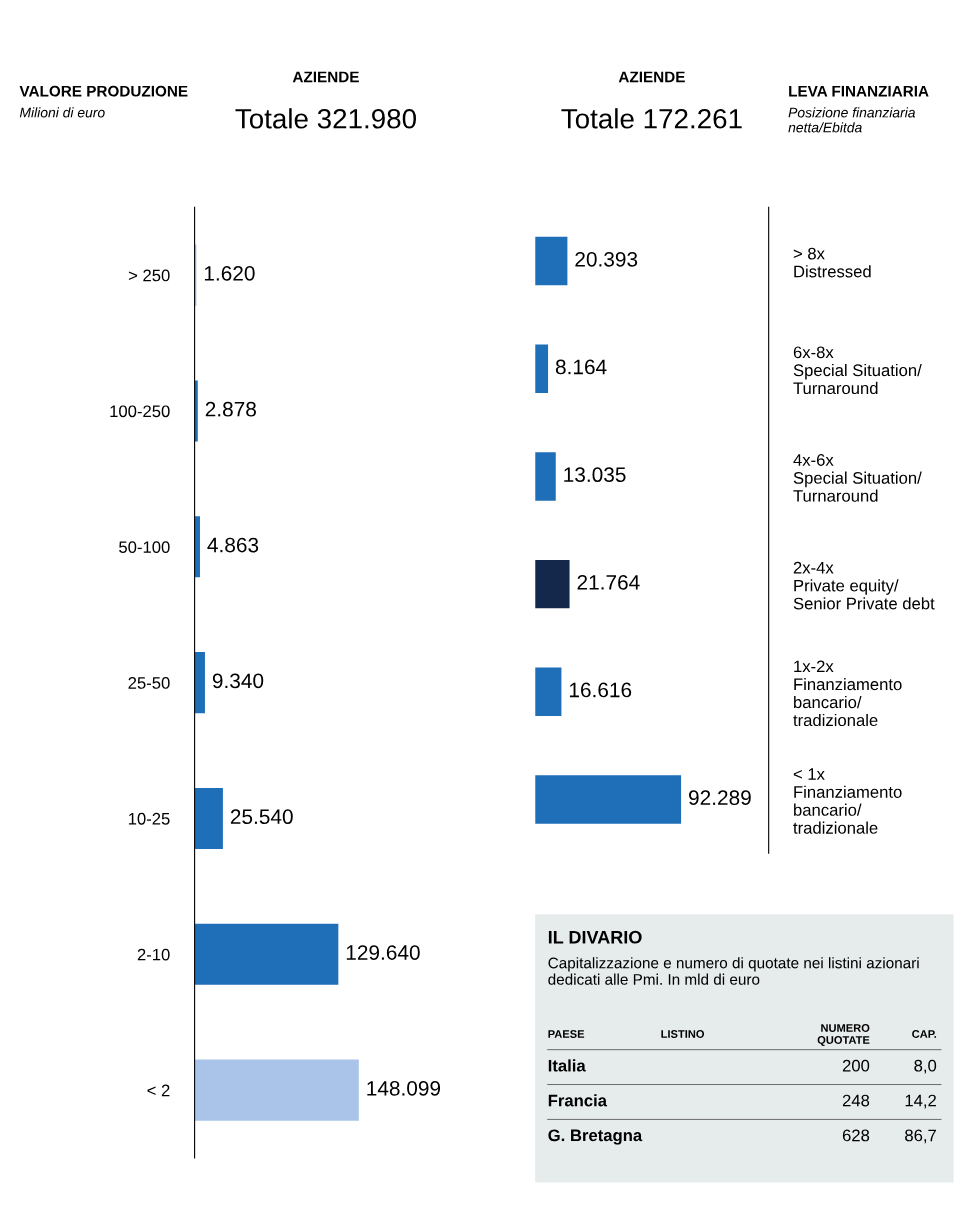 This screenshot has width=973, height=1219. Describe the element at coordinates (651, 118) in the screenshot. I see `chart-subtitle: Totale 172.261` at that location.